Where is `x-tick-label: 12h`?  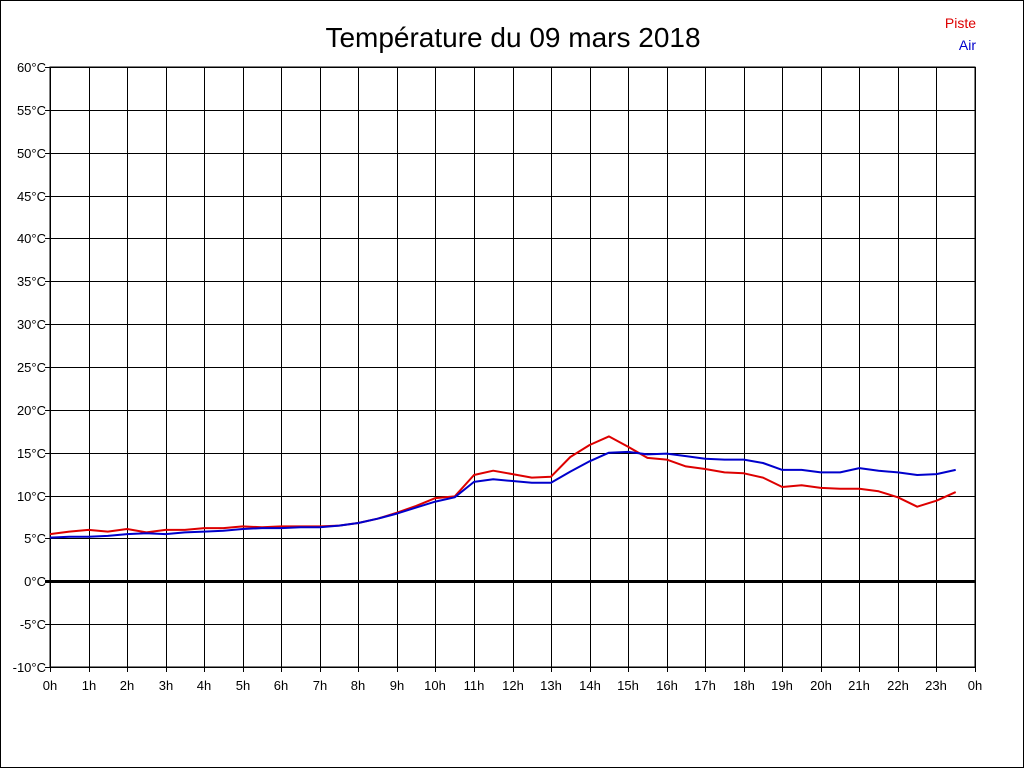 x-tick-label: 12h is located at coordinates (513, 685).